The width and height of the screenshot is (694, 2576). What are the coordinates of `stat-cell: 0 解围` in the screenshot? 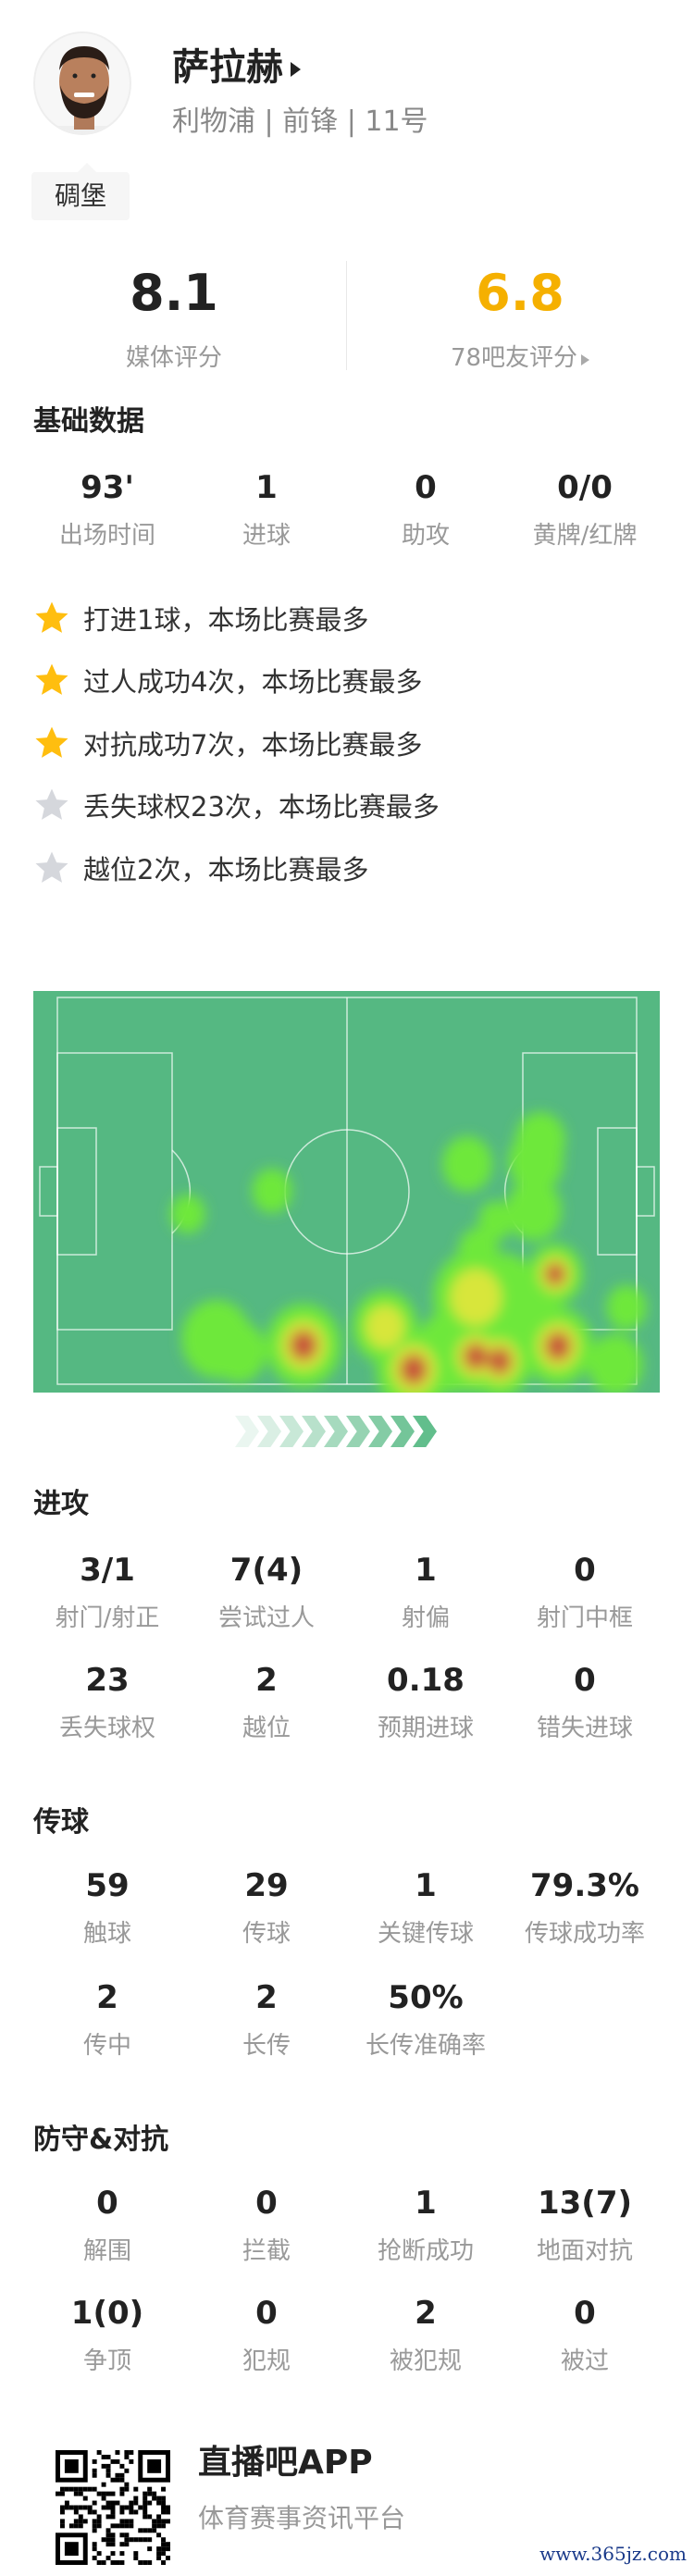 It's located at (108, 2225).